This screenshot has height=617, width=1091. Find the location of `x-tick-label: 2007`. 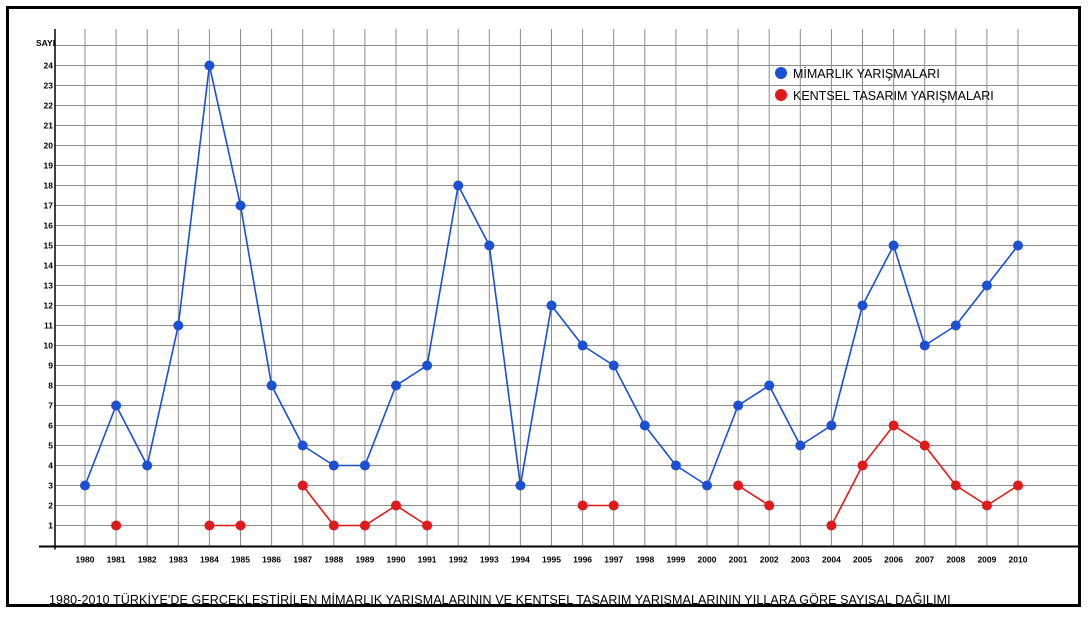

x-tick-label: 2007 is located at coordinates (924, 560).